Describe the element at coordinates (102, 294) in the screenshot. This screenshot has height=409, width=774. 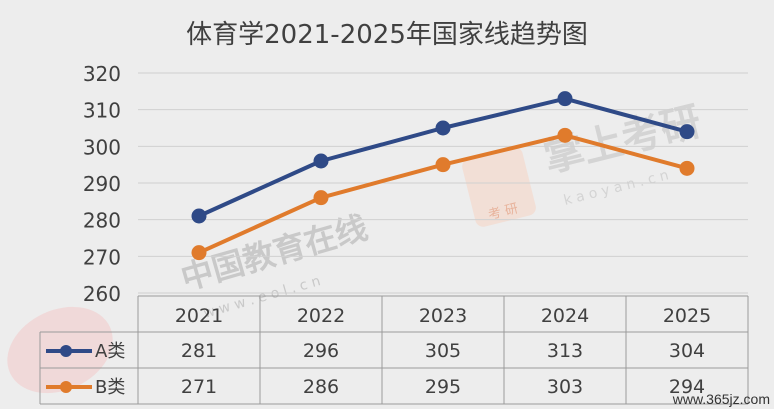
I see `y-tick-label: 260` at that location.